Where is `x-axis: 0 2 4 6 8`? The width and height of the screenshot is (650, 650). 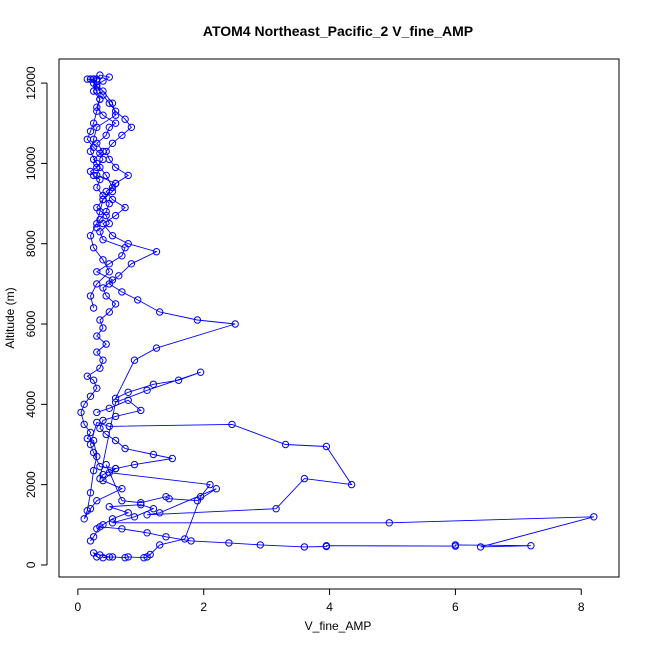
x-axis: 0 2 4 6 8 is located at coordinates (330, 601).